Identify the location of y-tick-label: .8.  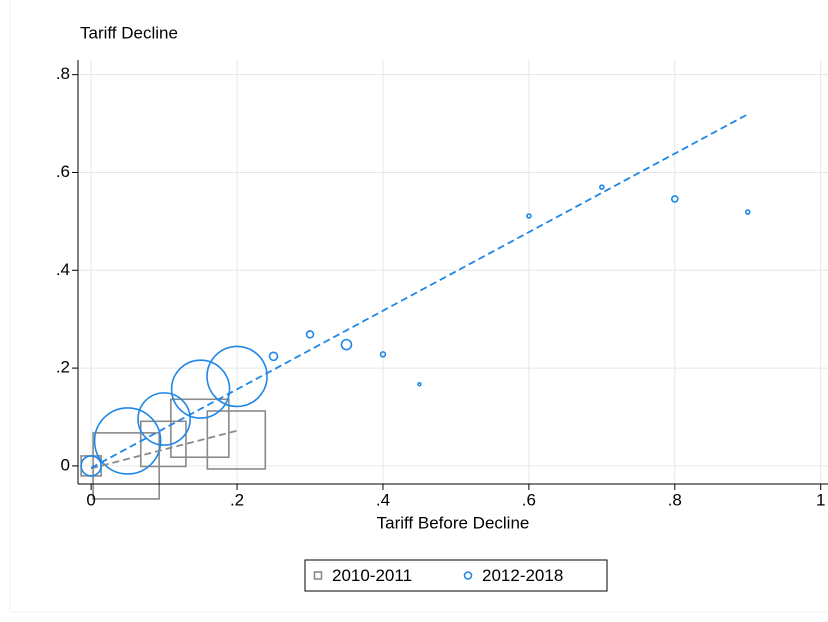
(63, 73).